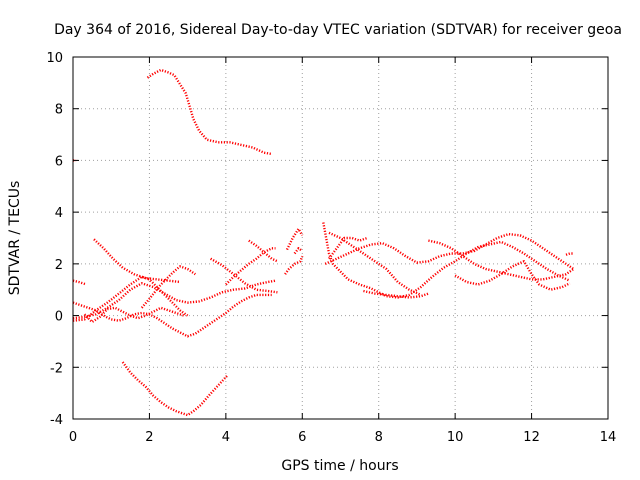  I want to click on x-tick-label: 2, so click(149, 437).